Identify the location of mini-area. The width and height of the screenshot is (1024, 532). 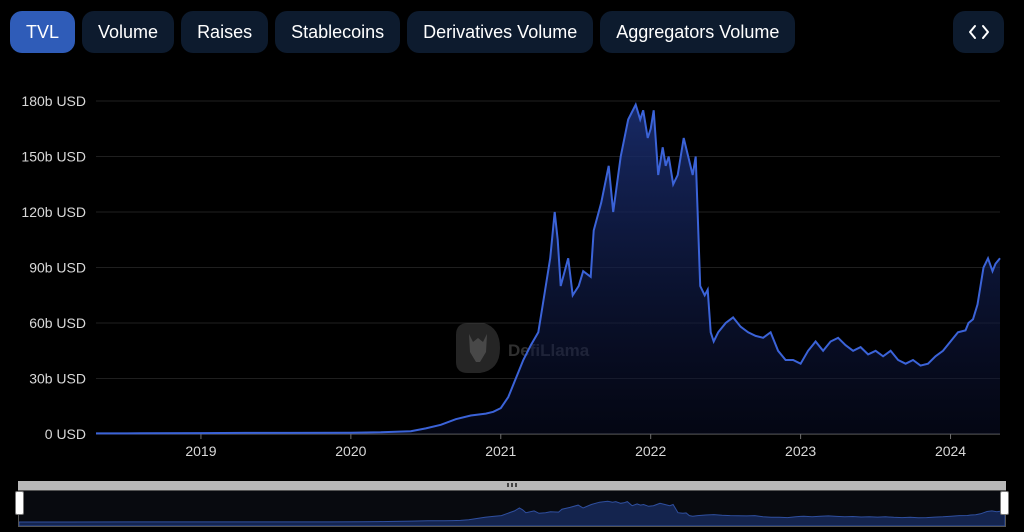
(512, 513).